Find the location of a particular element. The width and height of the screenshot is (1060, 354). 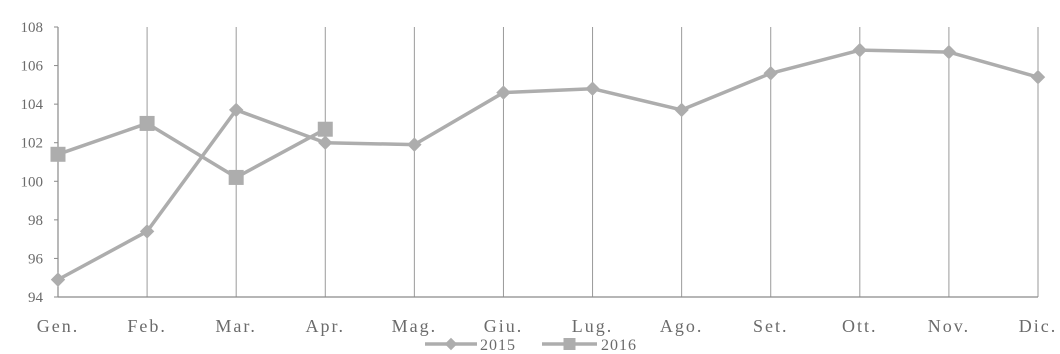

y-tick-label: 96 is located at coordinates (36, 259).